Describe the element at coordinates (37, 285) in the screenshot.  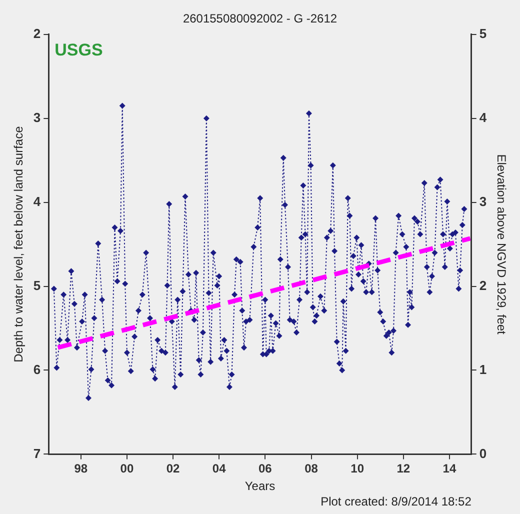
I see `y-tick-label: 5` at that location.